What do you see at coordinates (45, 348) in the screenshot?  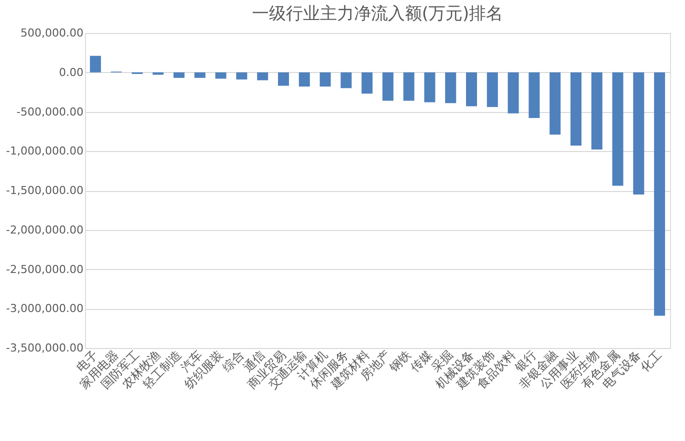 I see `y-tick-label: -3,500,000.00` at bounding box center [45, 348].